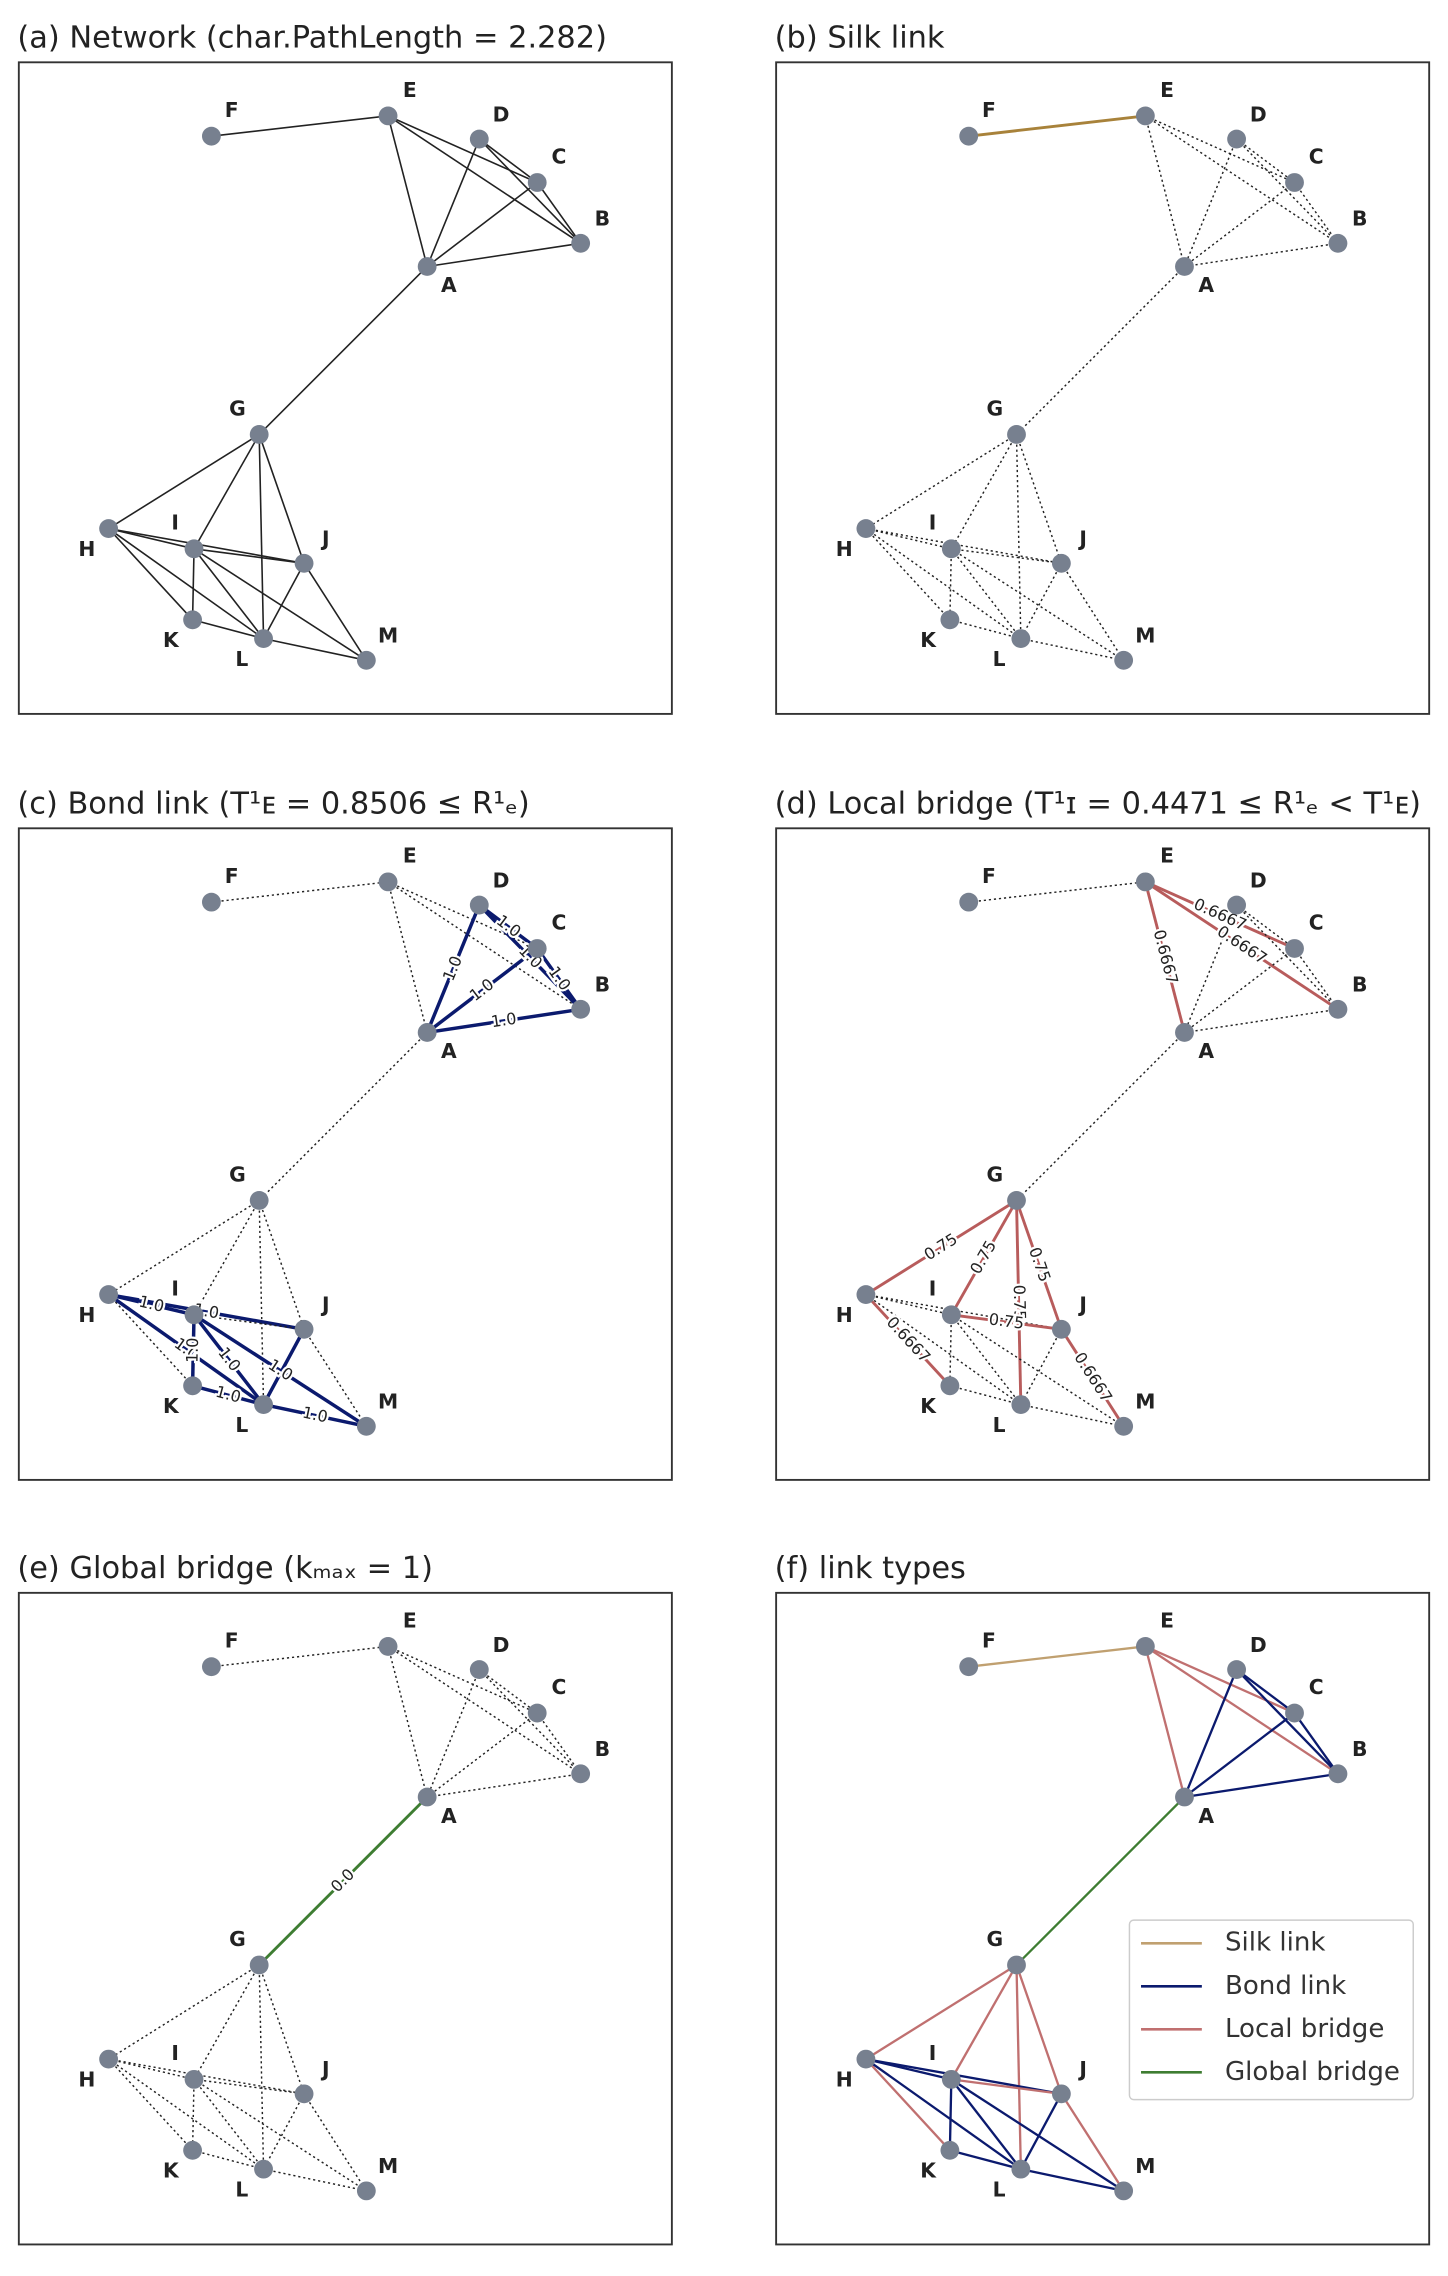 The image size is (1448, 2276). Describe the element at coordinates (241, 659) in the screenshot. I see `node-label: L` at that location.